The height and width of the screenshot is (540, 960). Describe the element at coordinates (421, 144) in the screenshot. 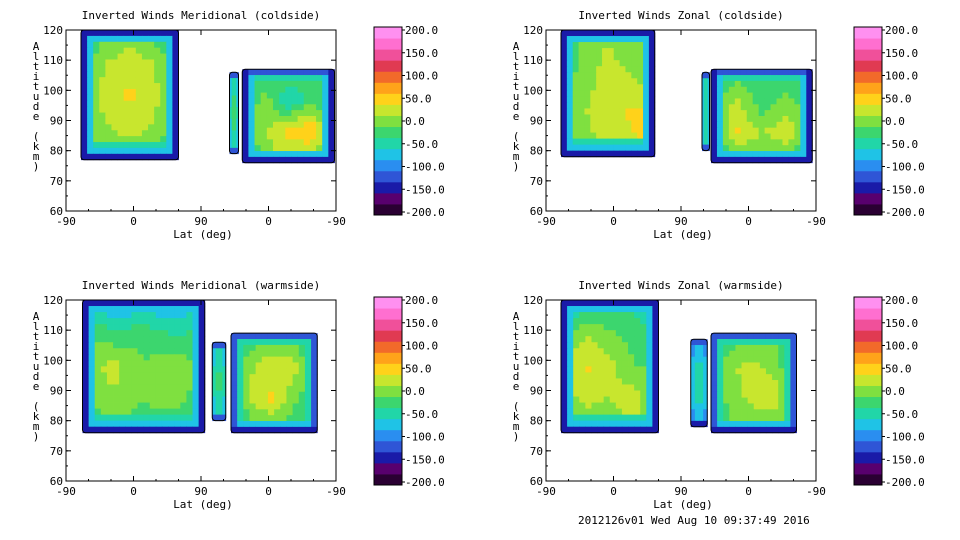

I see `colorbar-tick-label: -50.0` at that location.